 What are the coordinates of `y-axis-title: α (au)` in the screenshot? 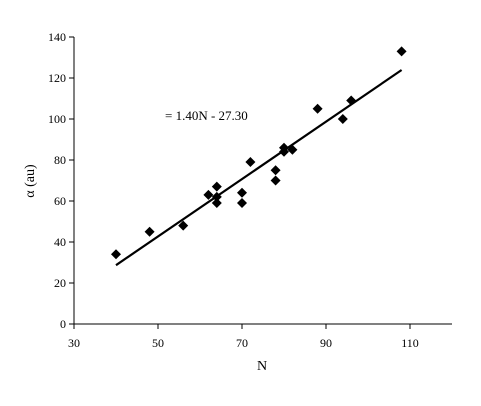 It's located at (30, 181).